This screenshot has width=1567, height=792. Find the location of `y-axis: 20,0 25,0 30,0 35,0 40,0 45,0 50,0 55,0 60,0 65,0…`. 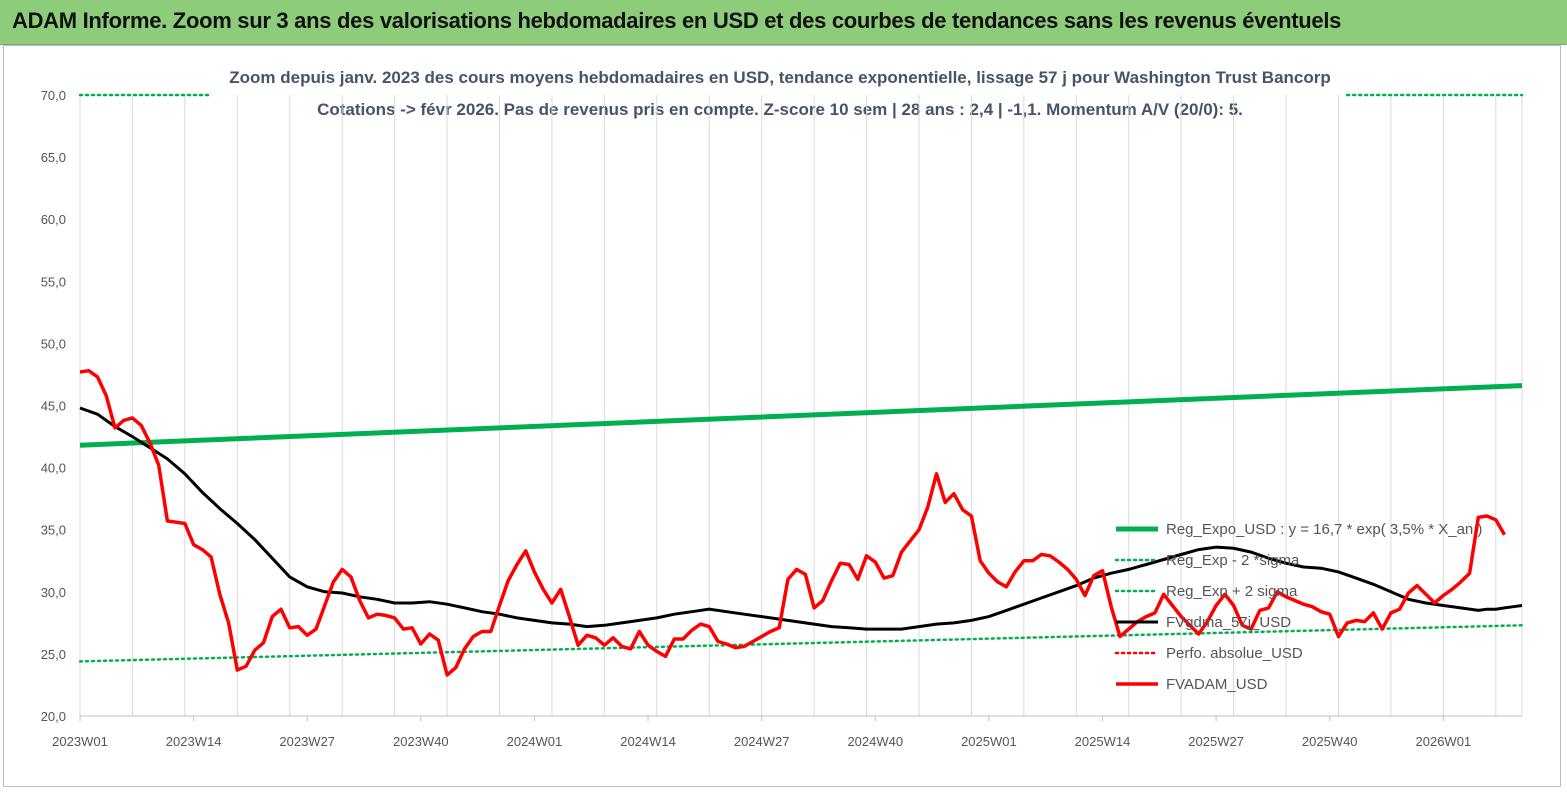

y-axis: 20,0 25,0 30,0 35,0 40,0 45,0 50,0 55,0 60,0 65,0… is located at coordinates (53, 406).